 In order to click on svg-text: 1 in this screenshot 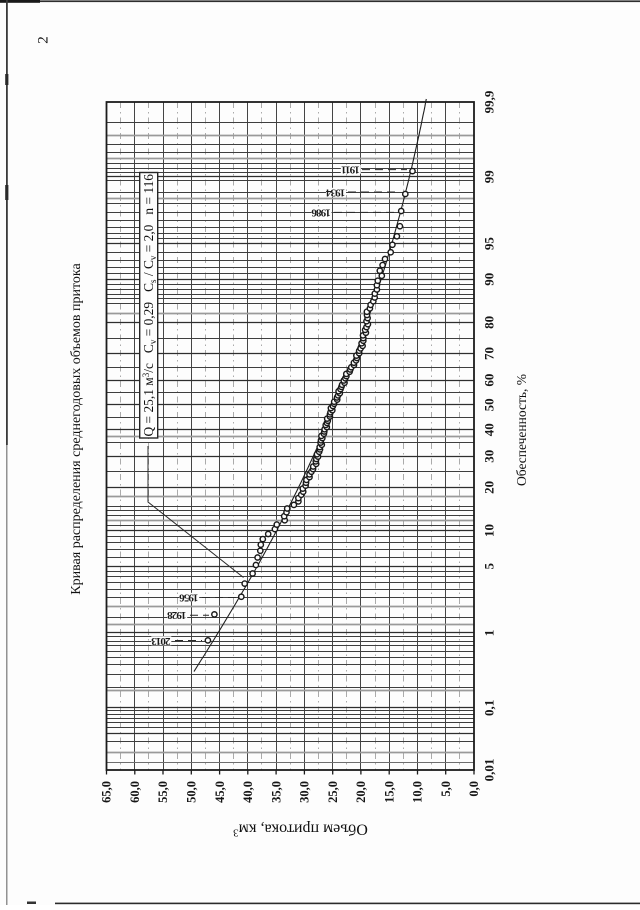, I will do `click(489, 633)`.